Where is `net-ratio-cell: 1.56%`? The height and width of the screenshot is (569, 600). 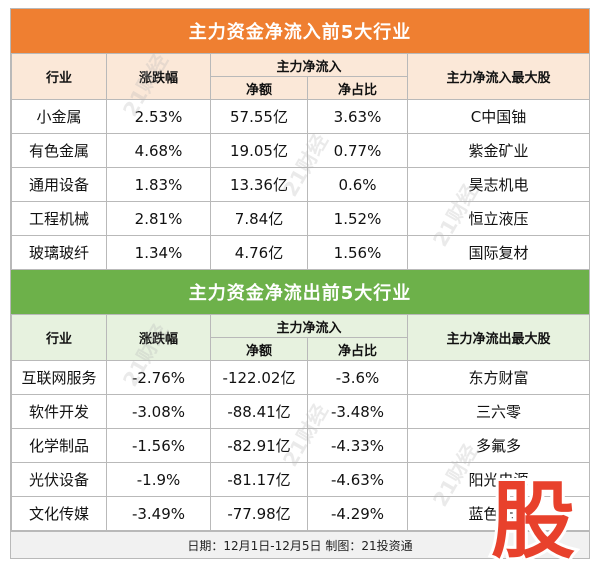
net-ratio-cell: 1.56% is located at coordinates (357, 252).